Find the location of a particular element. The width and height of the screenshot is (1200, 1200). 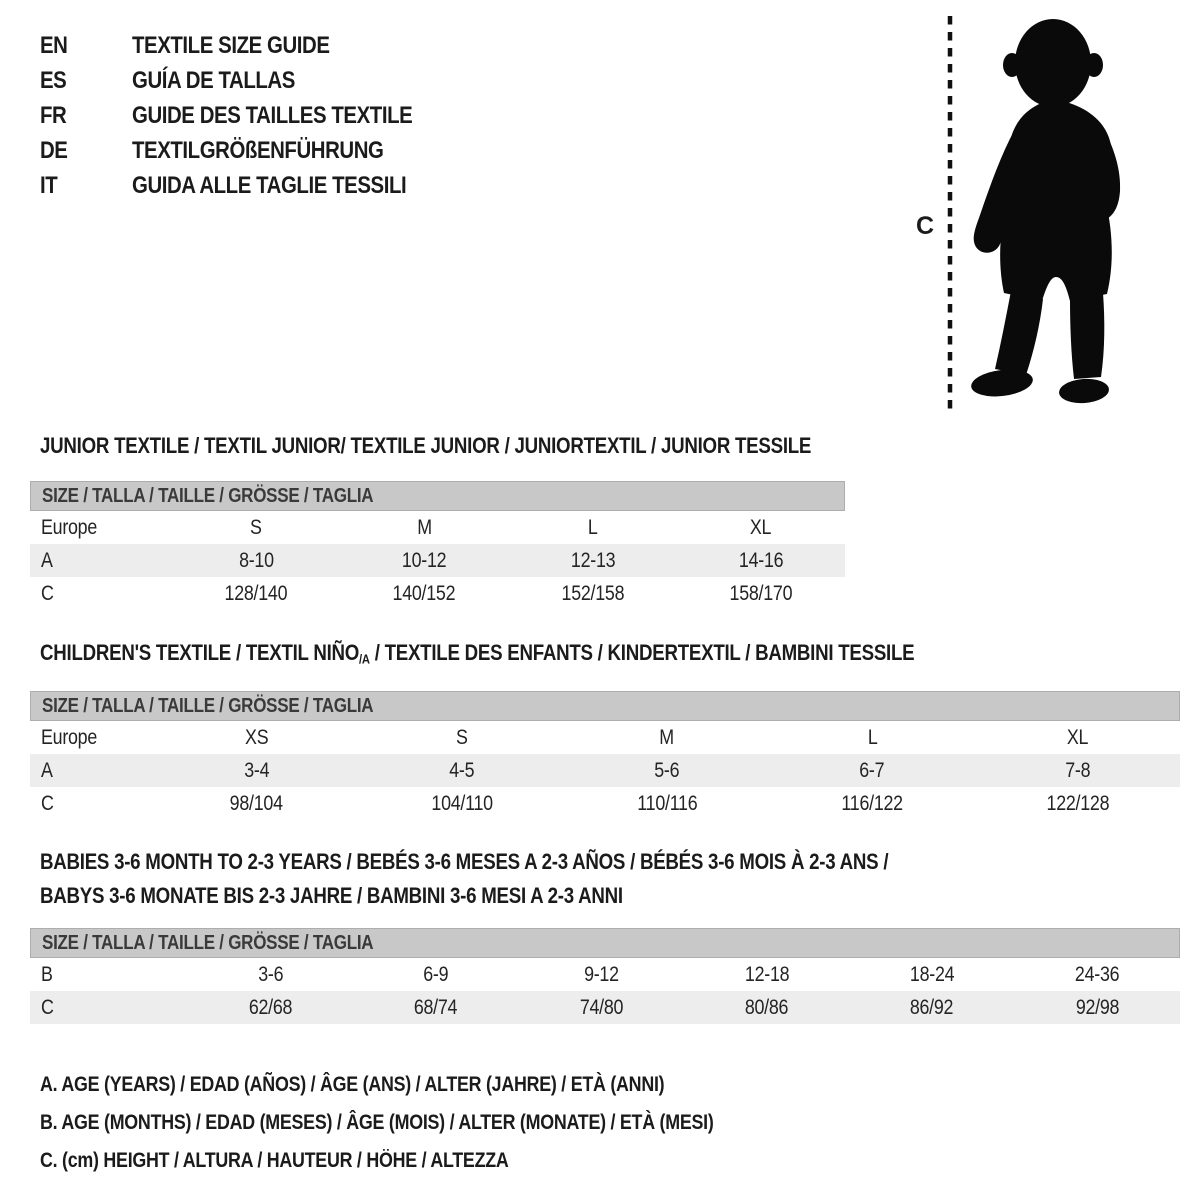

cell: 152/158 is located at coordinates (592, 593).